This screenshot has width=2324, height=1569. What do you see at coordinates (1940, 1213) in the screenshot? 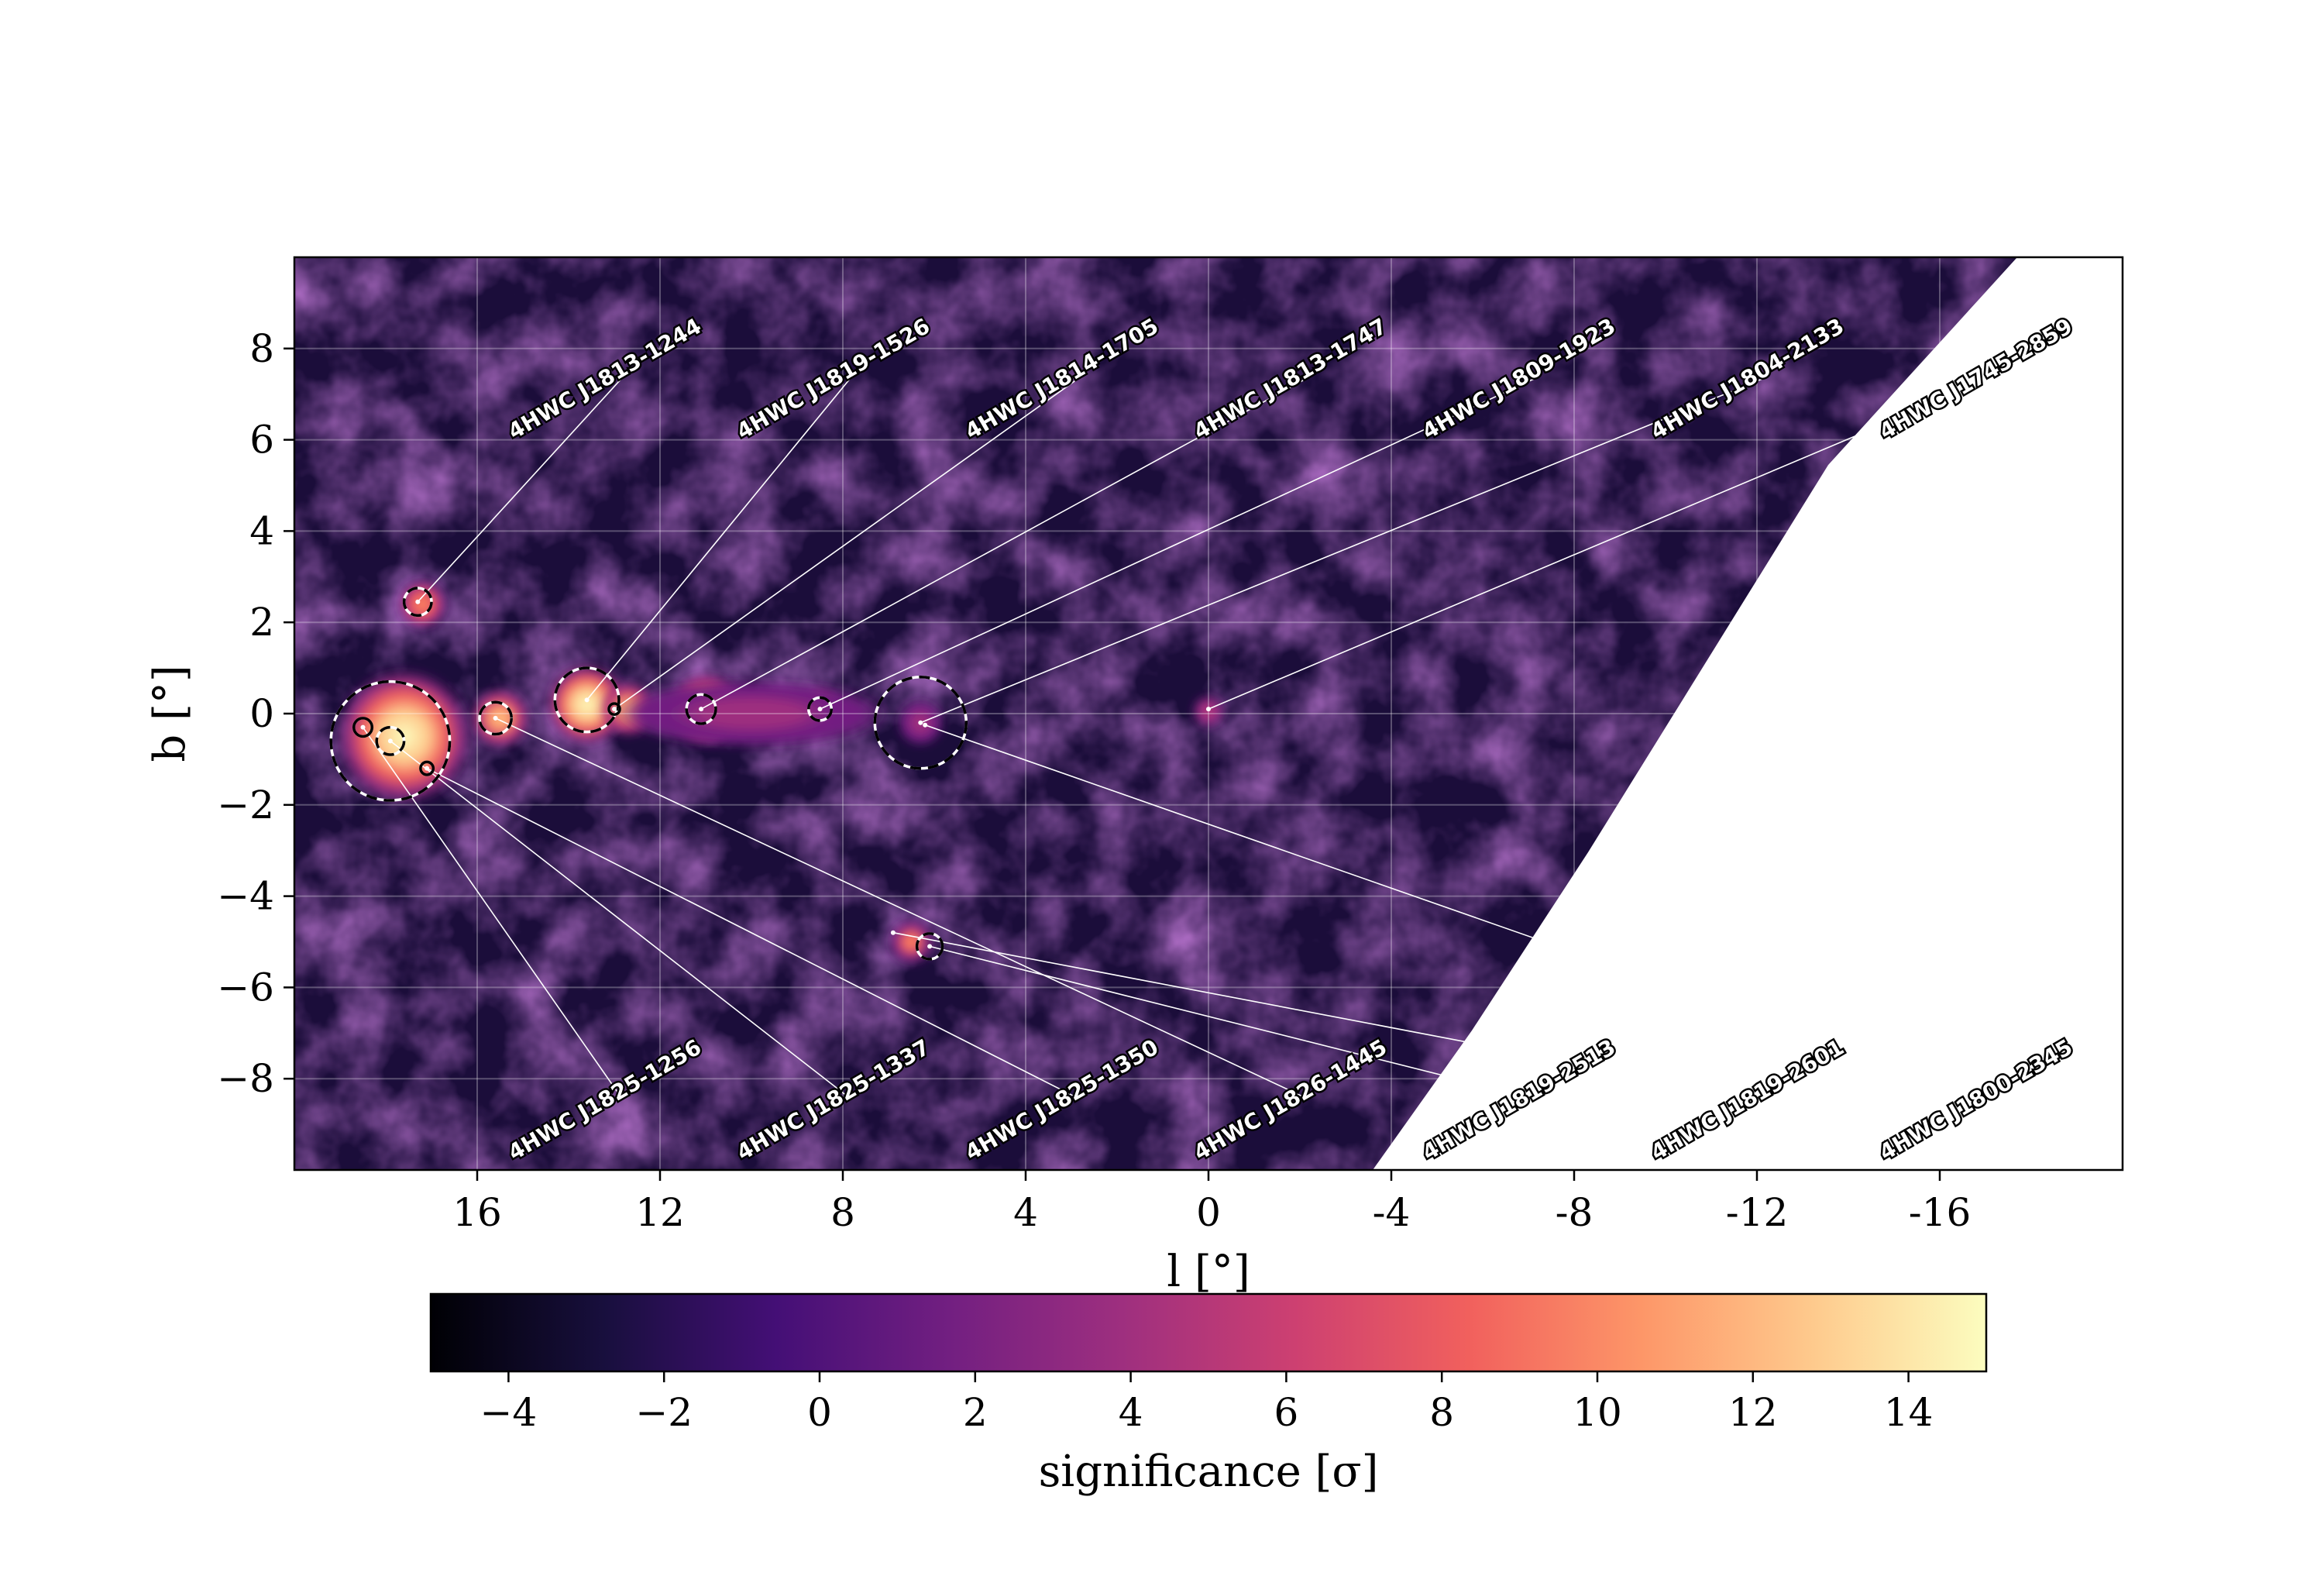
I see `x-tick-label: -16` at bounding box center [1940, 1213].